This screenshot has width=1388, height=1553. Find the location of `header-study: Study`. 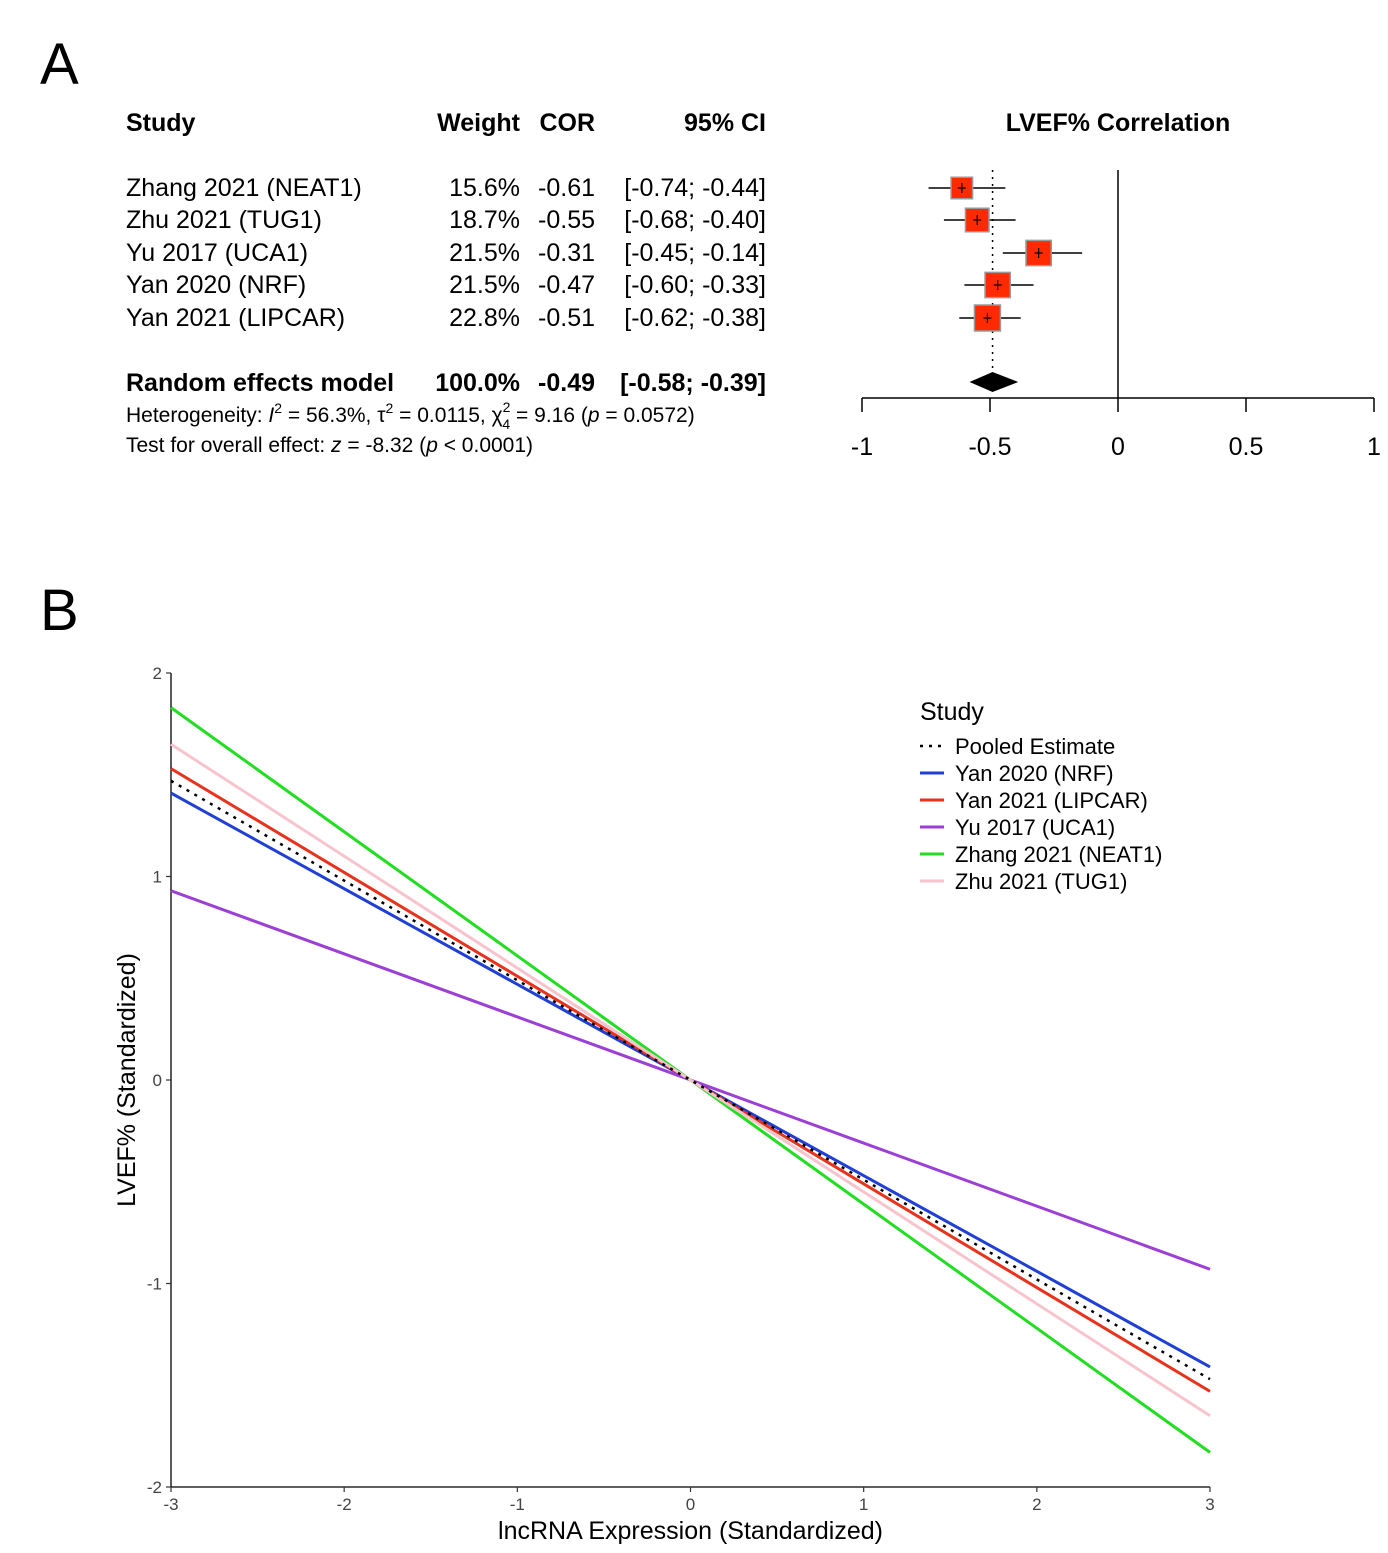

header-study: Study is located at coordinates (161, 123).